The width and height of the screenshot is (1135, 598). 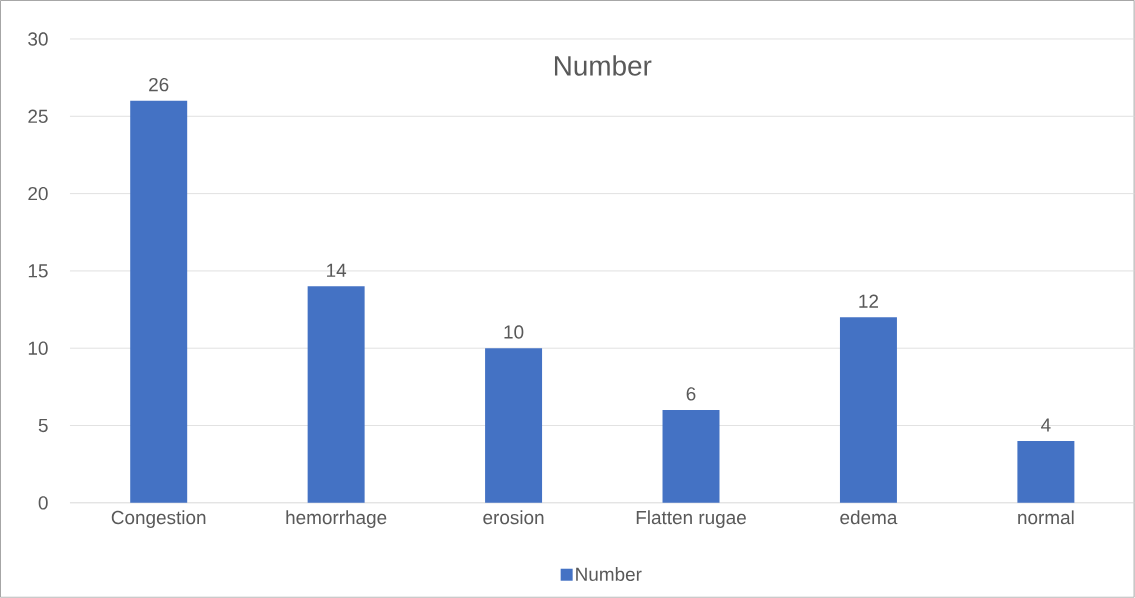 I want to click on data-label: 26, so click(x=159, y=85).